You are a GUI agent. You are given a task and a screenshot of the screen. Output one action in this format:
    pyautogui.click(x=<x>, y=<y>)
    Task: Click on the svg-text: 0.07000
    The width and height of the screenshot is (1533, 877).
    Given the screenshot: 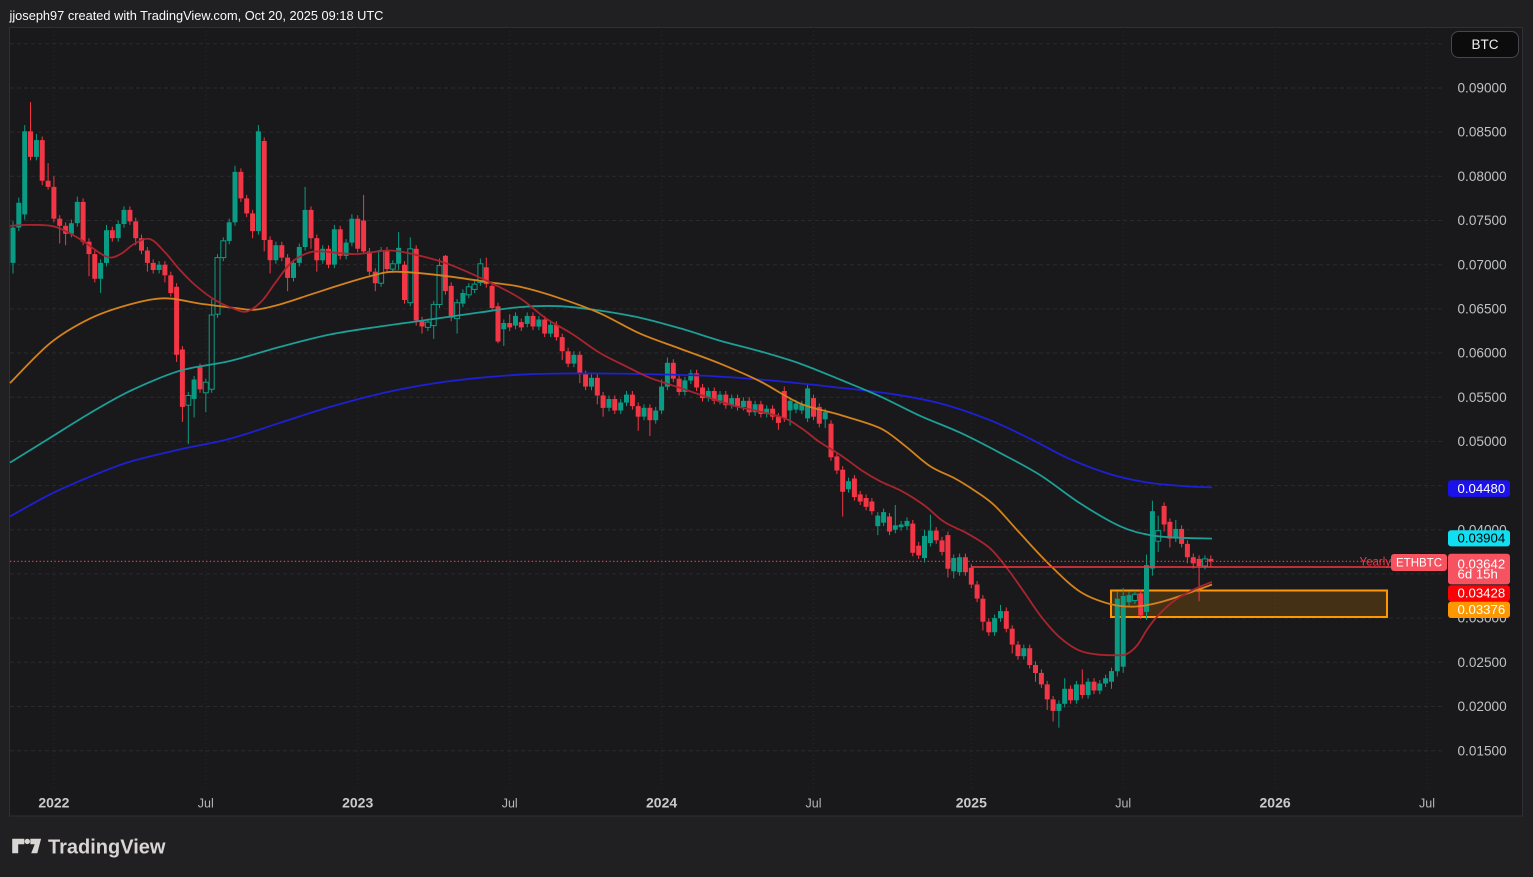 What is the action you would take?
    pyautogui.click(x=1483, y=264)
    